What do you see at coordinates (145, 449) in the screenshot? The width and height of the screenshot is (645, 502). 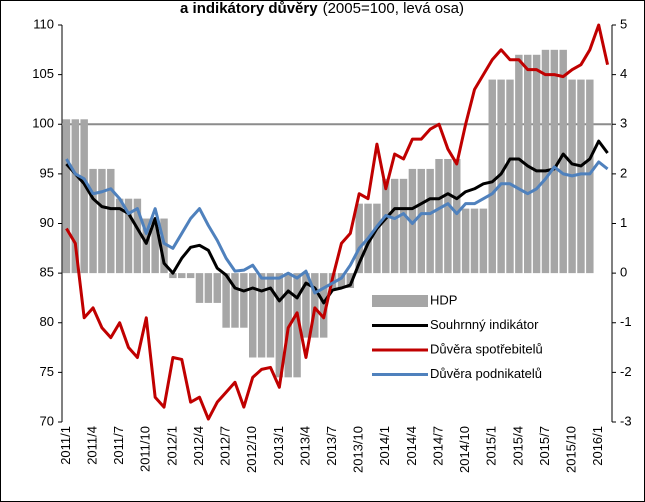 I see `x-tick-label: 2011/10` at bounding box center [145, 449].